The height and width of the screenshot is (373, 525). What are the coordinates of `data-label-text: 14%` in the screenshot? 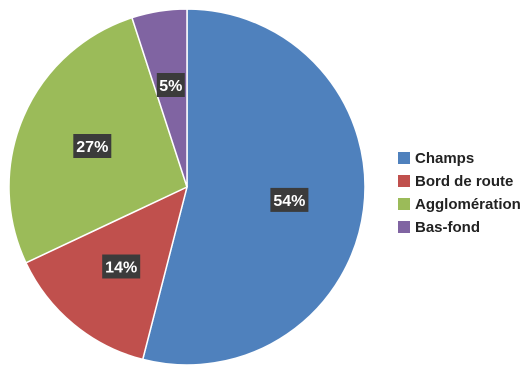 It's located at (121, 268).